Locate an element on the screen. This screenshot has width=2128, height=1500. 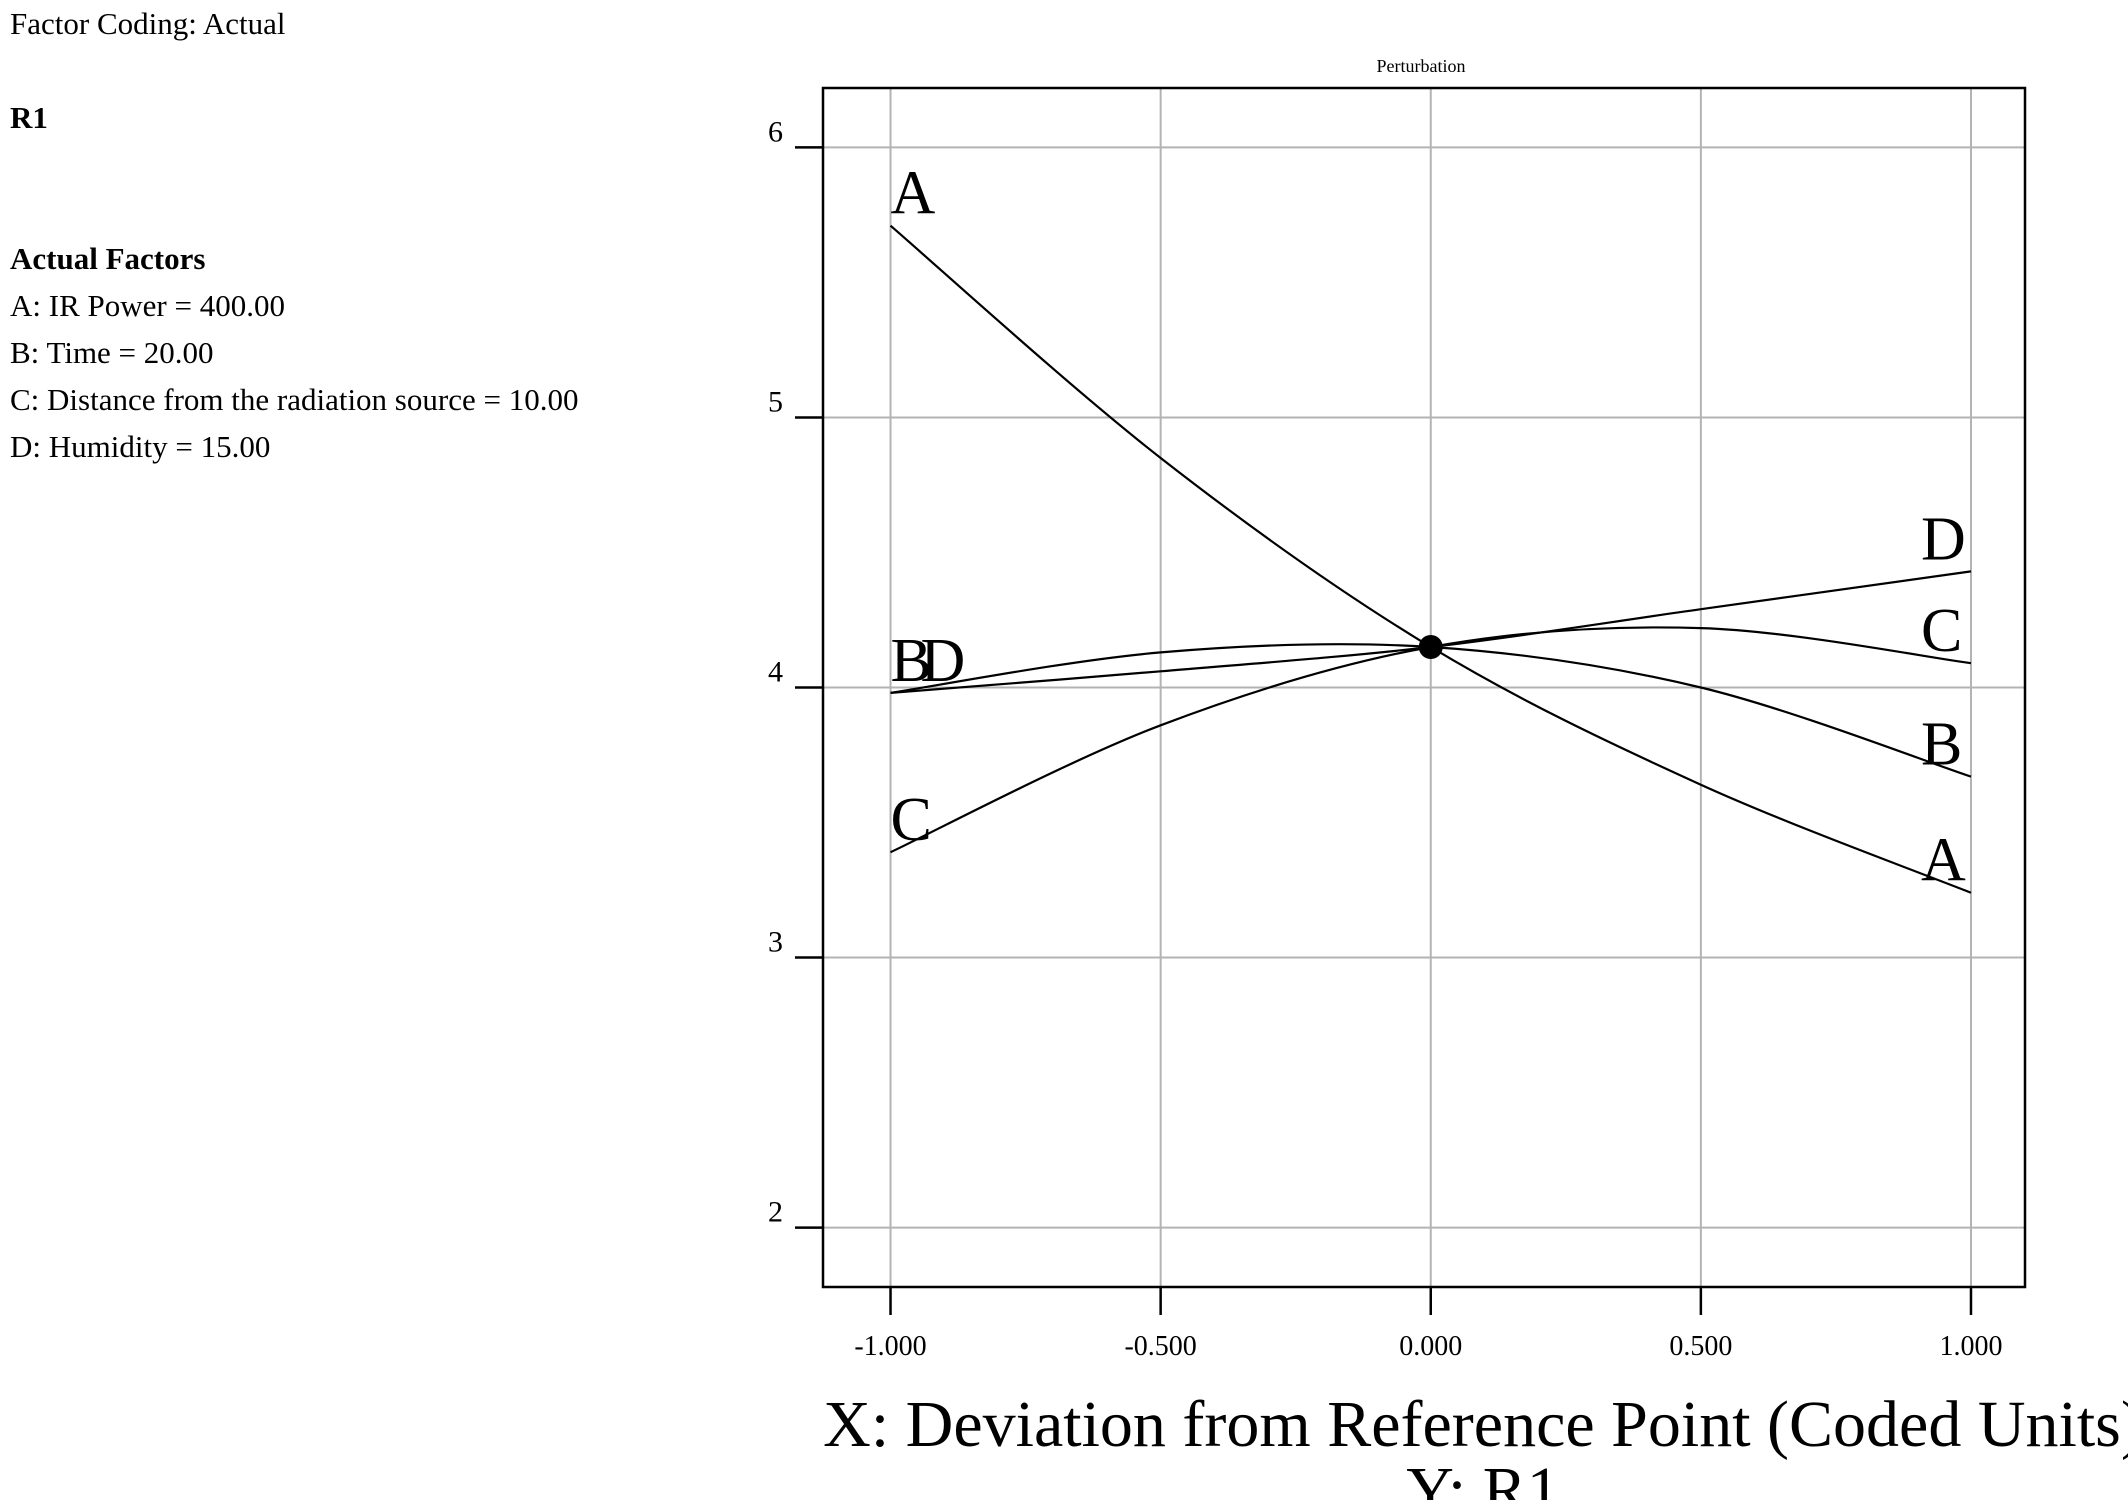
x-tick-label: 0.500 is located at coordinates (1700, 1346).